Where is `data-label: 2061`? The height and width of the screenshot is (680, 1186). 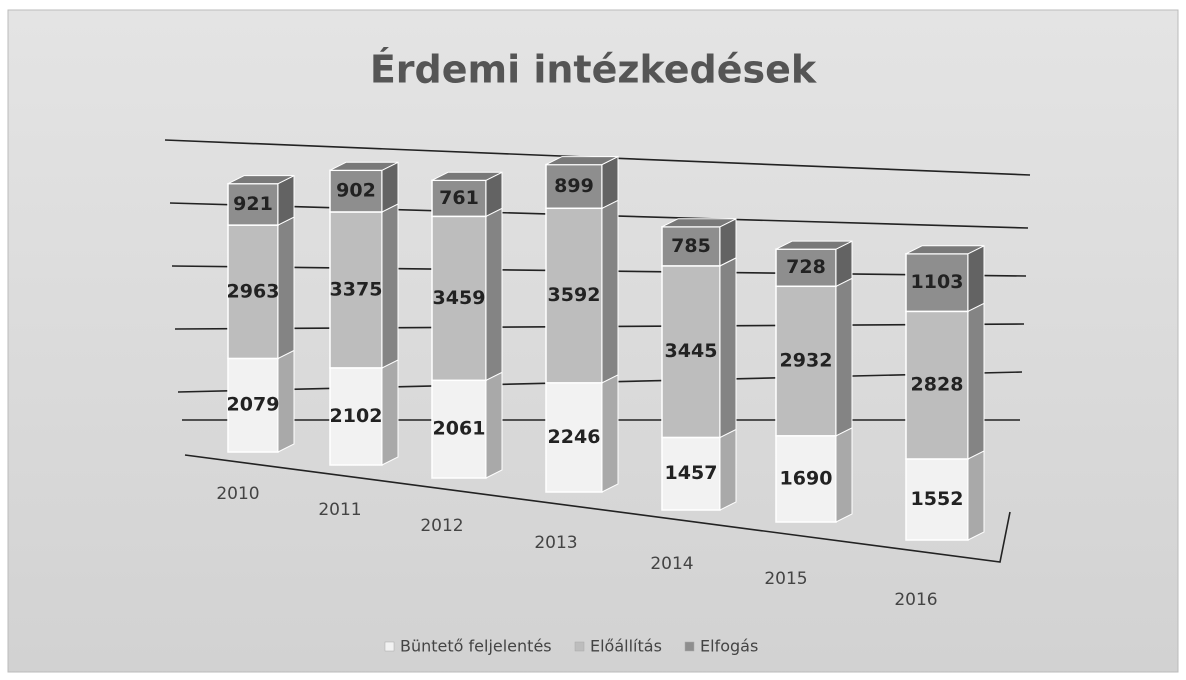
data-label: 2061 is located at coordinates (459, 429).